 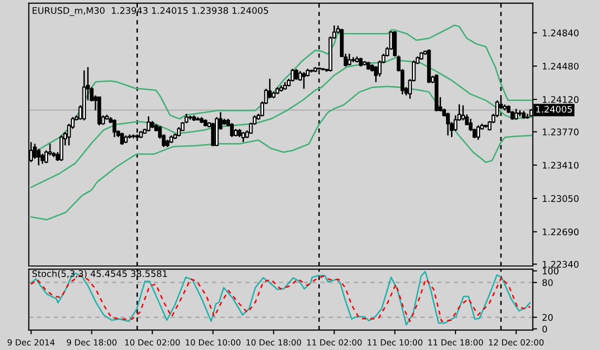 I want to click on y-tick-label: 1.24480, so click(x=560, y=66).